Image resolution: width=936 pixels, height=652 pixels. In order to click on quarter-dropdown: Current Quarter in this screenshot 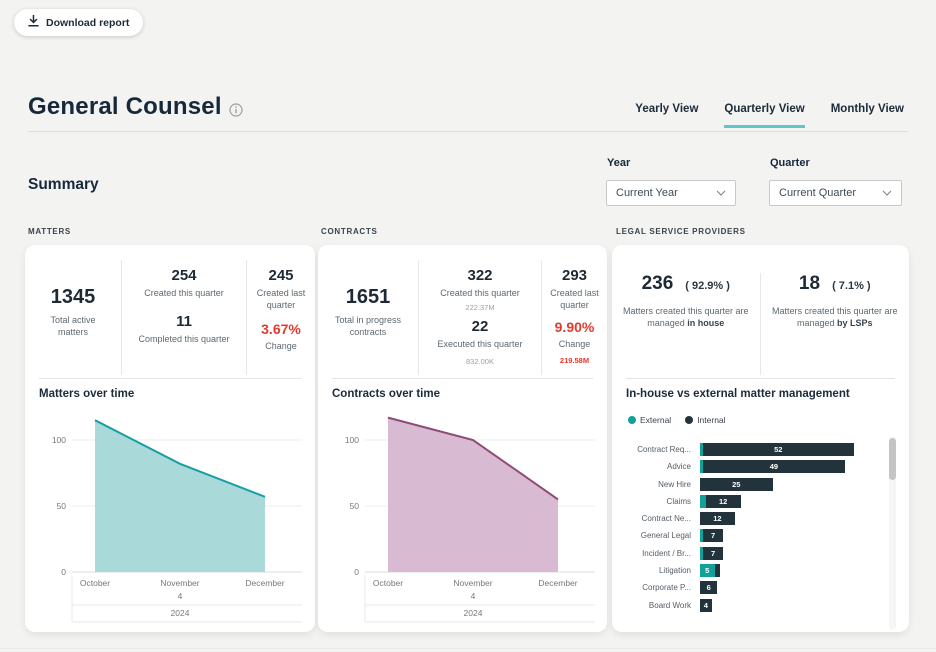, I will do `click(835, 193)`.